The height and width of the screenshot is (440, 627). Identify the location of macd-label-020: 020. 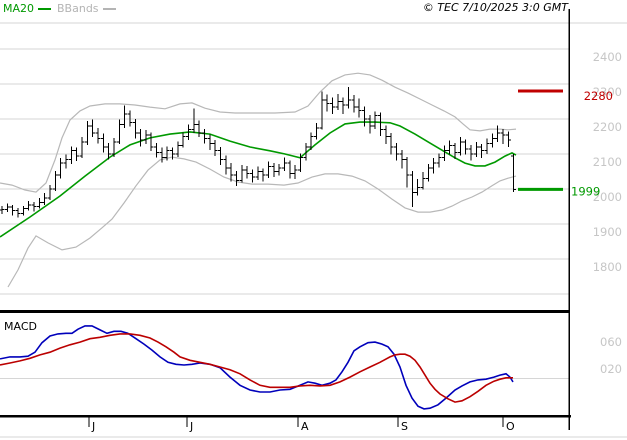
(611, 369).